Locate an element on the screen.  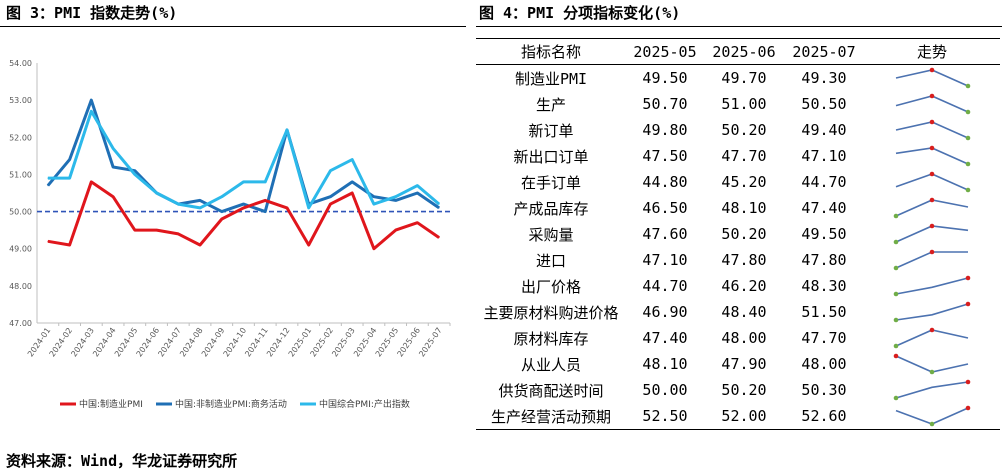
y-tick-label: 49.00 is located at coordinates (20, 249).